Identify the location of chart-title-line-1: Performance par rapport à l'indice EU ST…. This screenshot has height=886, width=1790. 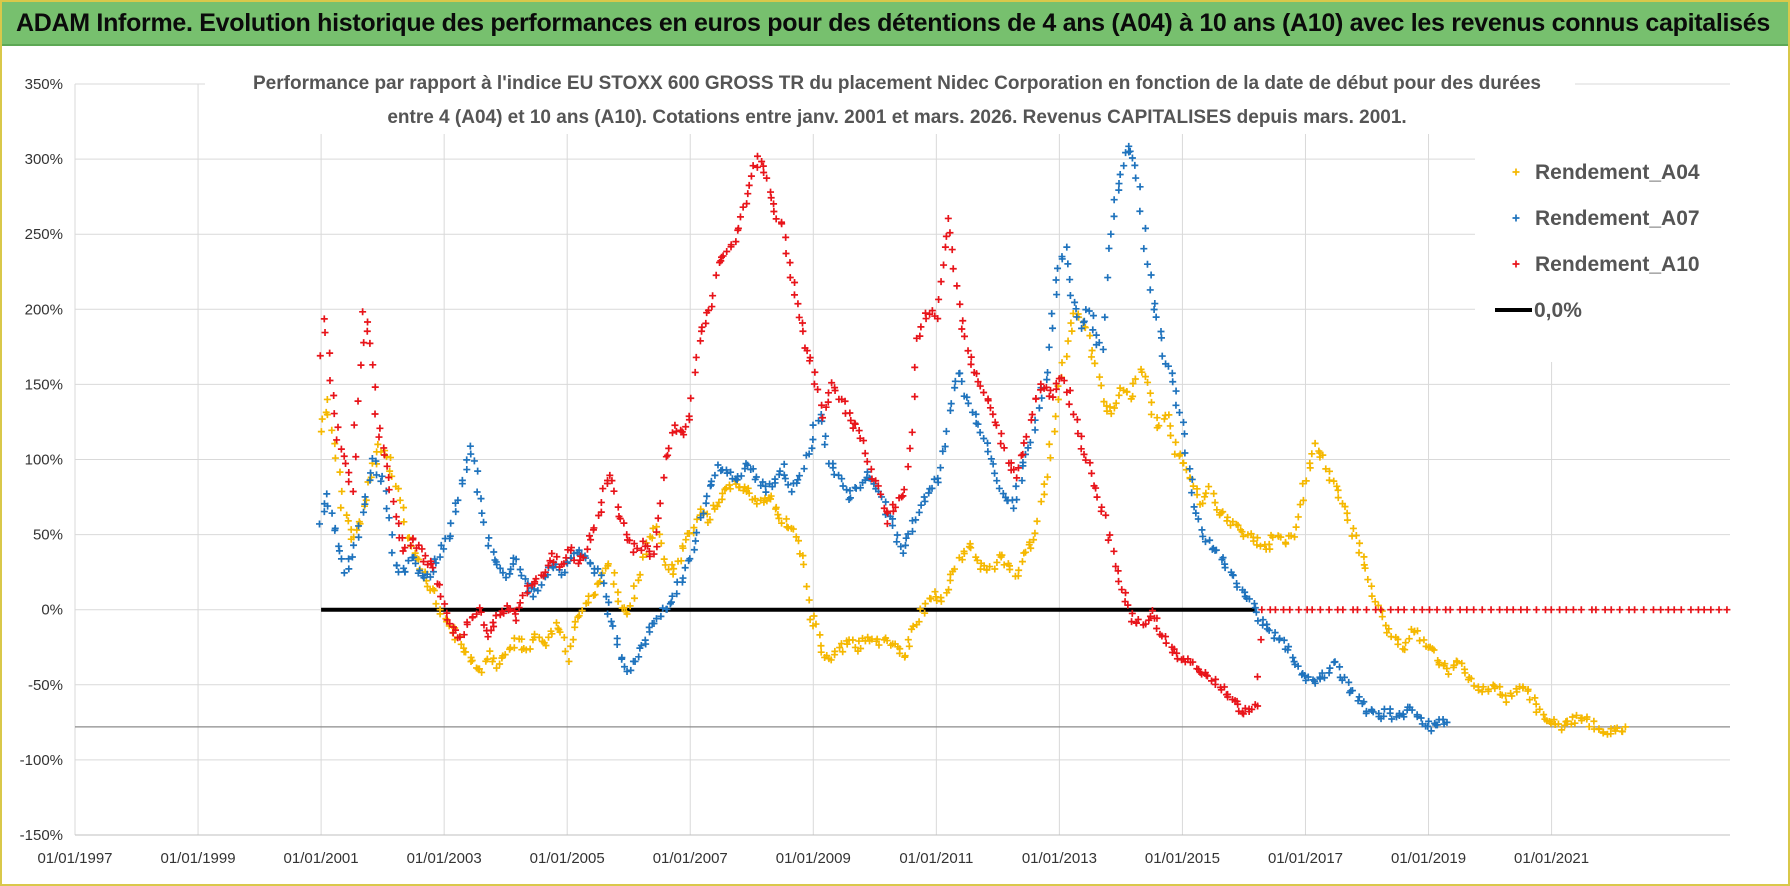
(897, 83).